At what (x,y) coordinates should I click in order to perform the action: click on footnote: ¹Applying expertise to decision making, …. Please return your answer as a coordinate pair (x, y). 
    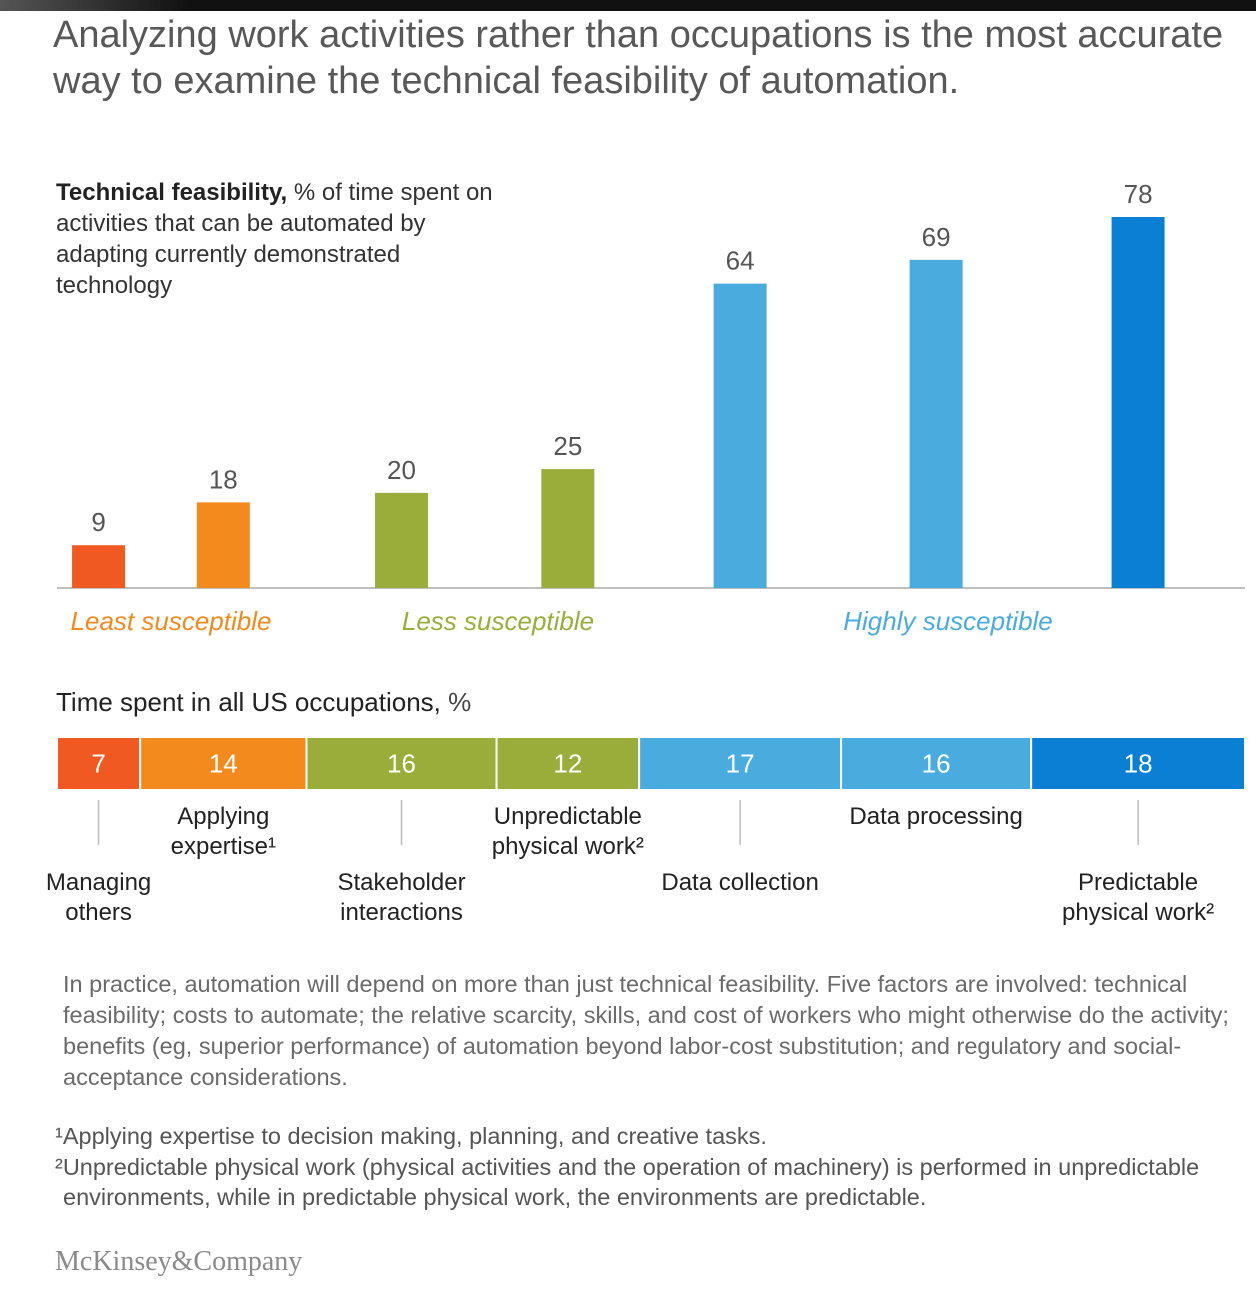
    Looking at the image, I should click on (411, 1136).